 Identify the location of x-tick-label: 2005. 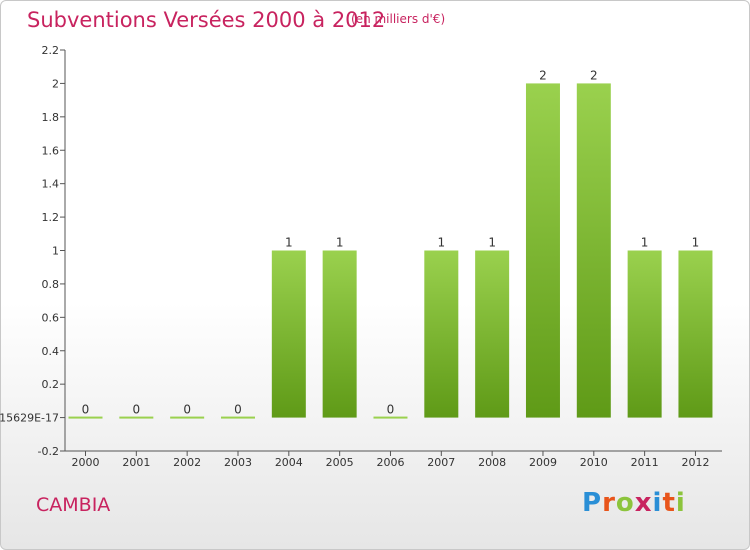
(340, 462).